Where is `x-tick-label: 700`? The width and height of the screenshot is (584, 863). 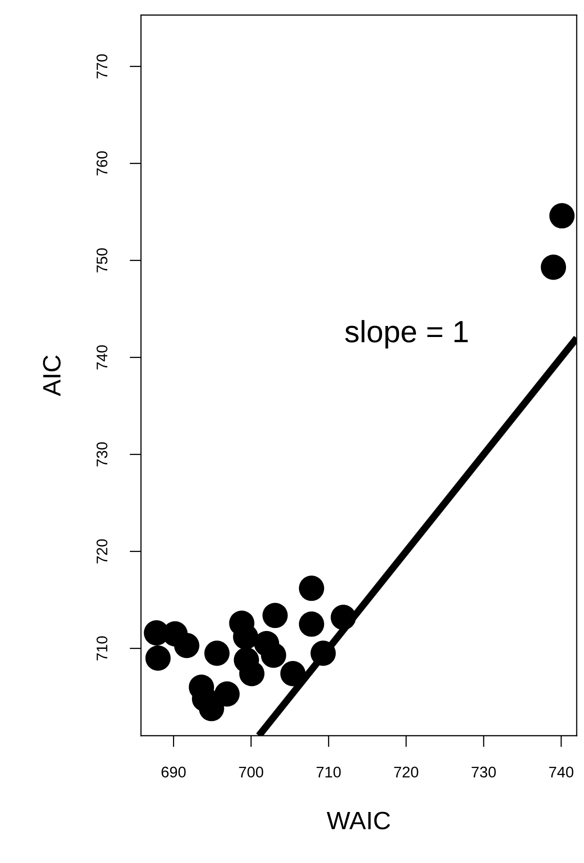
x-tick-label: 700 is located at coordinates (251, 772).